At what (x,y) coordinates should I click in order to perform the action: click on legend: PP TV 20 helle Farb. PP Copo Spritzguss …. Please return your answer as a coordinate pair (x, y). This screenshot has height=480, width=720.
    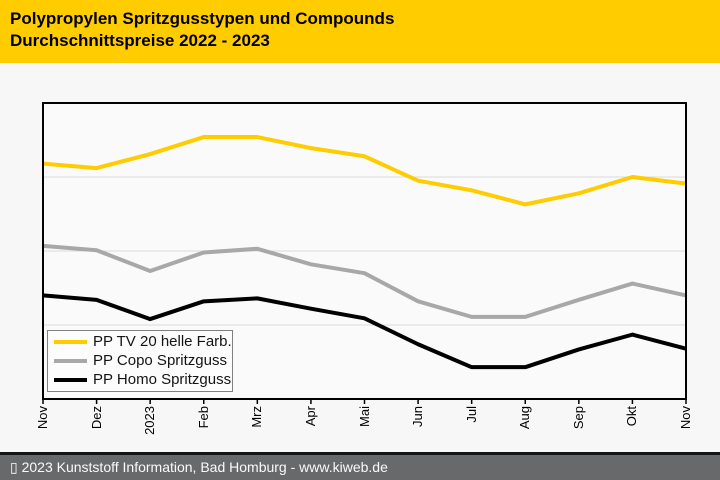
    Looking at the image, I should click on (140, 361).